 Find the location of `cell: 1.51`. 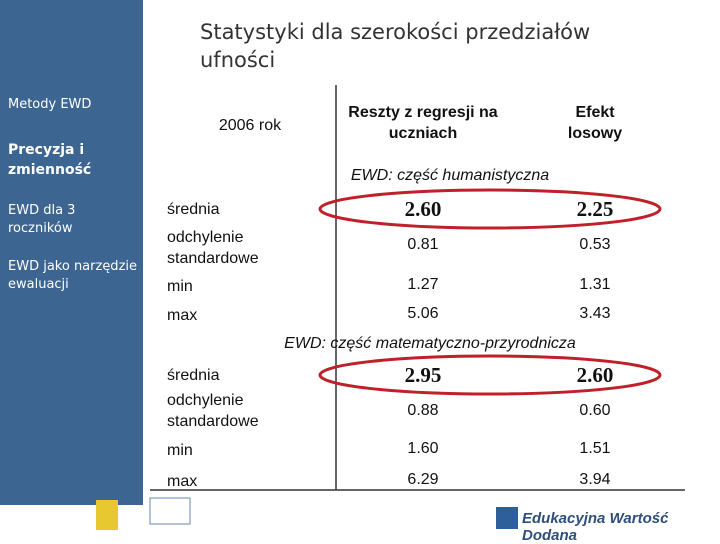

cell: 1.51 is located at coordinates (595, 448).